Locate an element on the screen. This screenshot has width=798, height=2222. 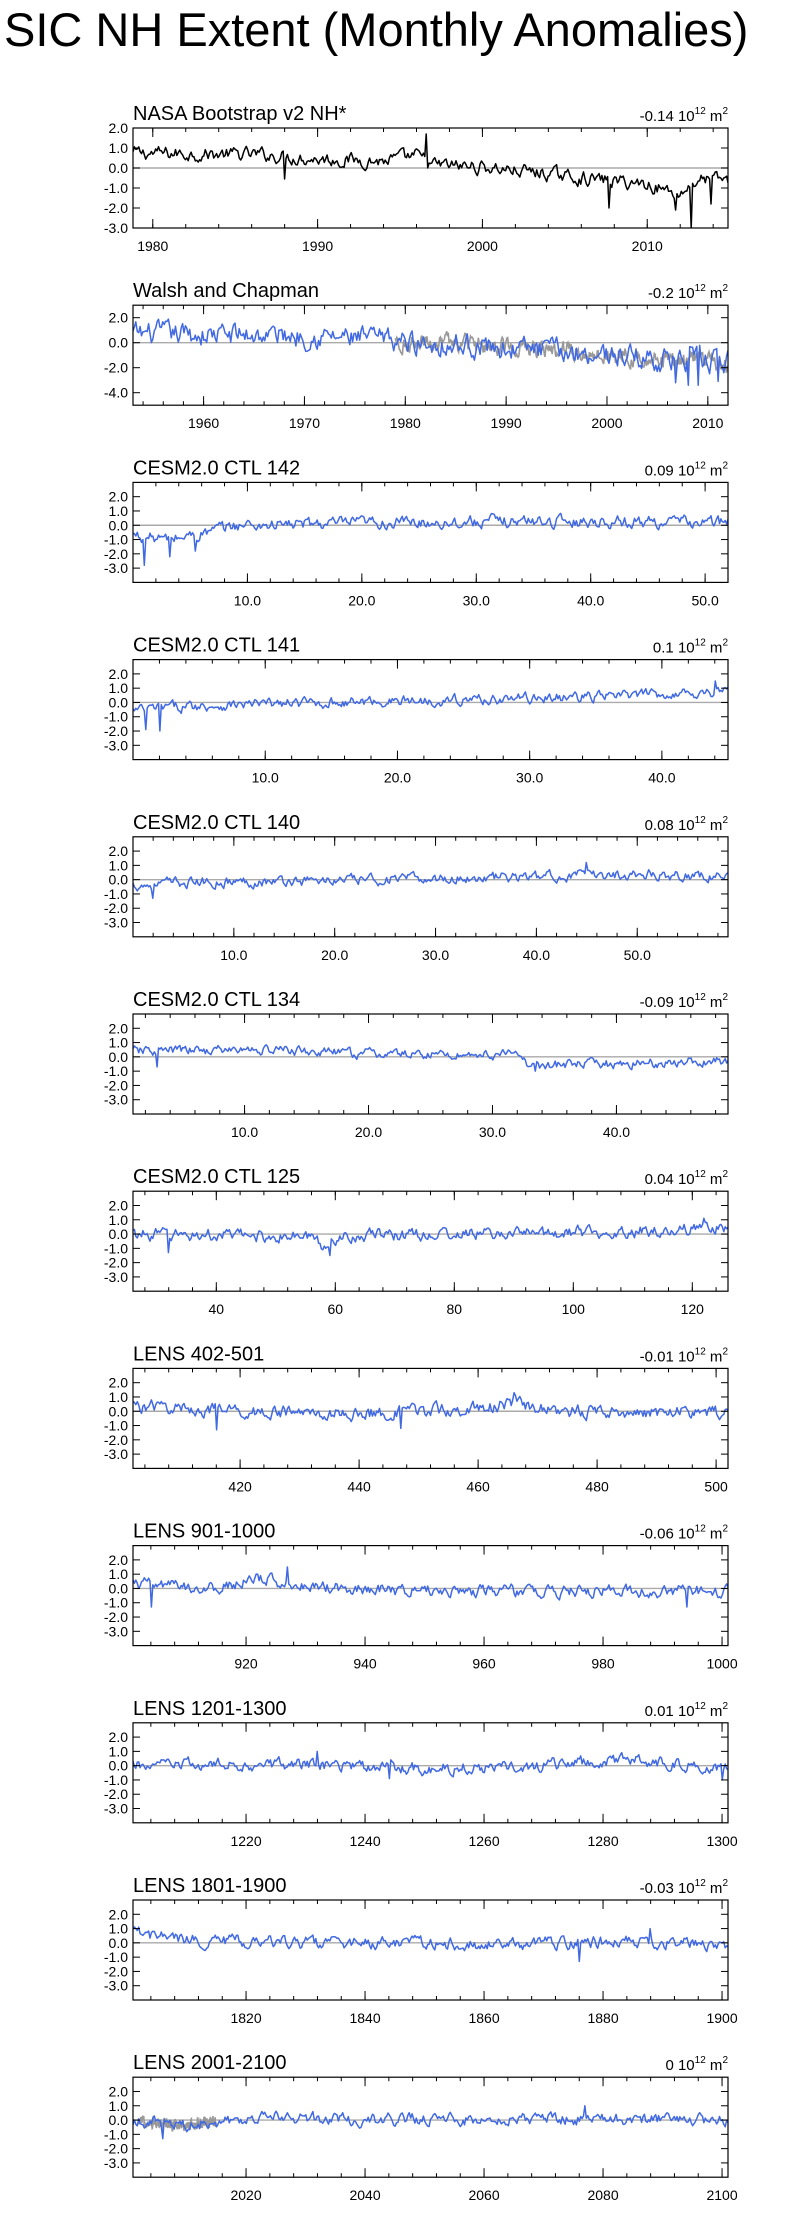
mean-value: 0.09 is located at coordinates (661, 470).